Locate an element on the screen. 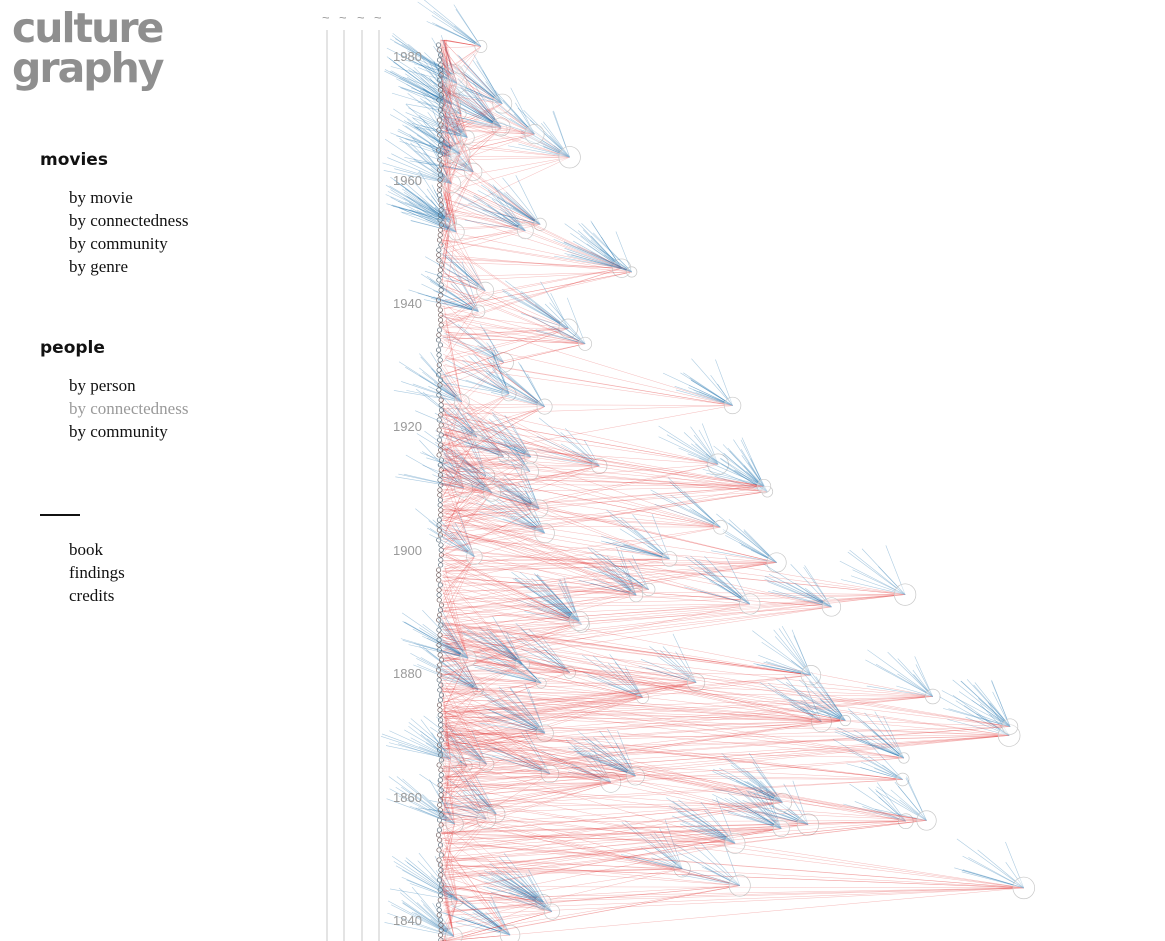 The width and height of the screenshot is (1165, 941). menu-item-movies-by-movie: by movie is located at coordinates (101, 197).